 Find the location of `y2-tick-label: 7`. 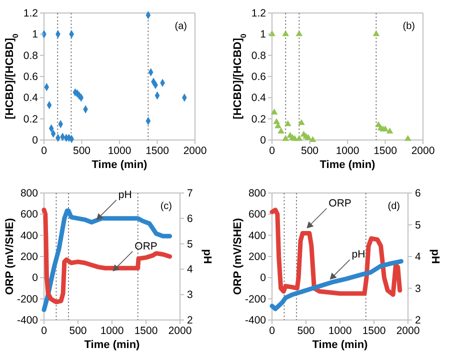

y2-tick-label: 7 is located at coordinates (190, 194).